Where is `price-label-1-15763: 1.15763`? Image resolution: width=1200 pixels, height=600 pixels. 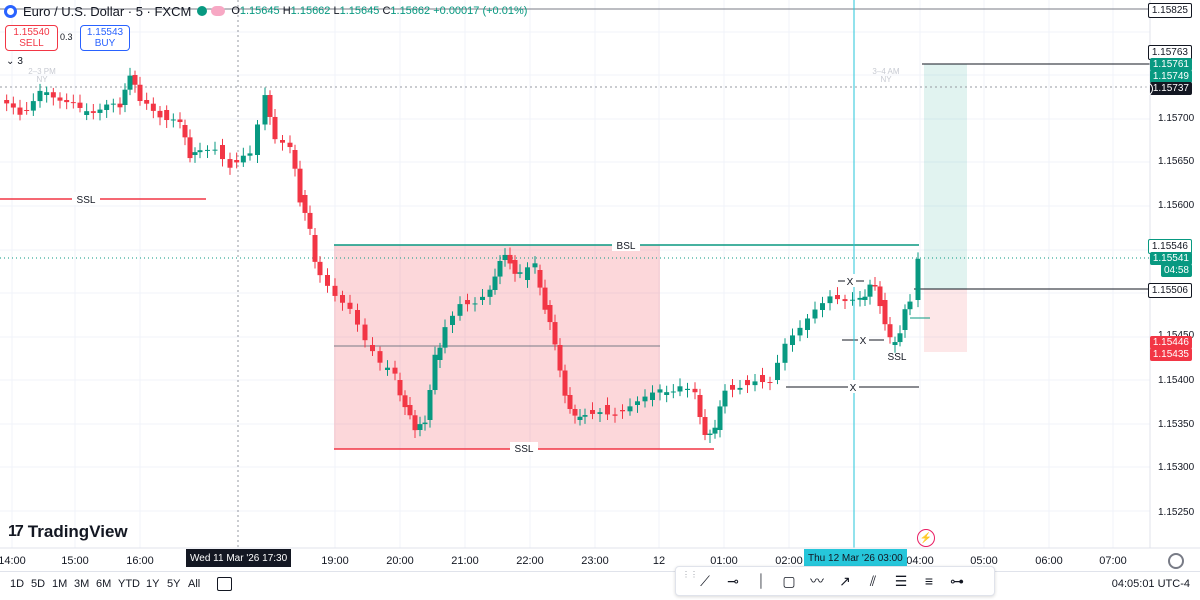 price-label-1-15763: 1.15763 is located at coordinates (1169, 52).